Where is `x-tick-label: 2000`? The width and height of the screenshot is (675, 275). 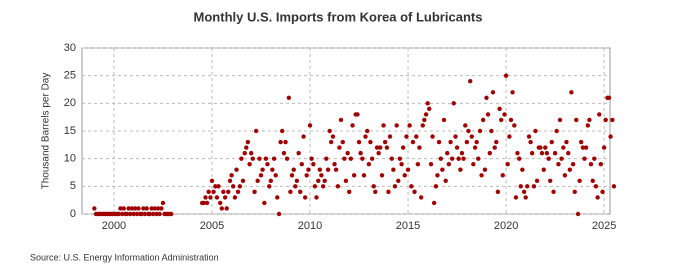
x-tick-label: 2000 is located at coordinates (114, 226).